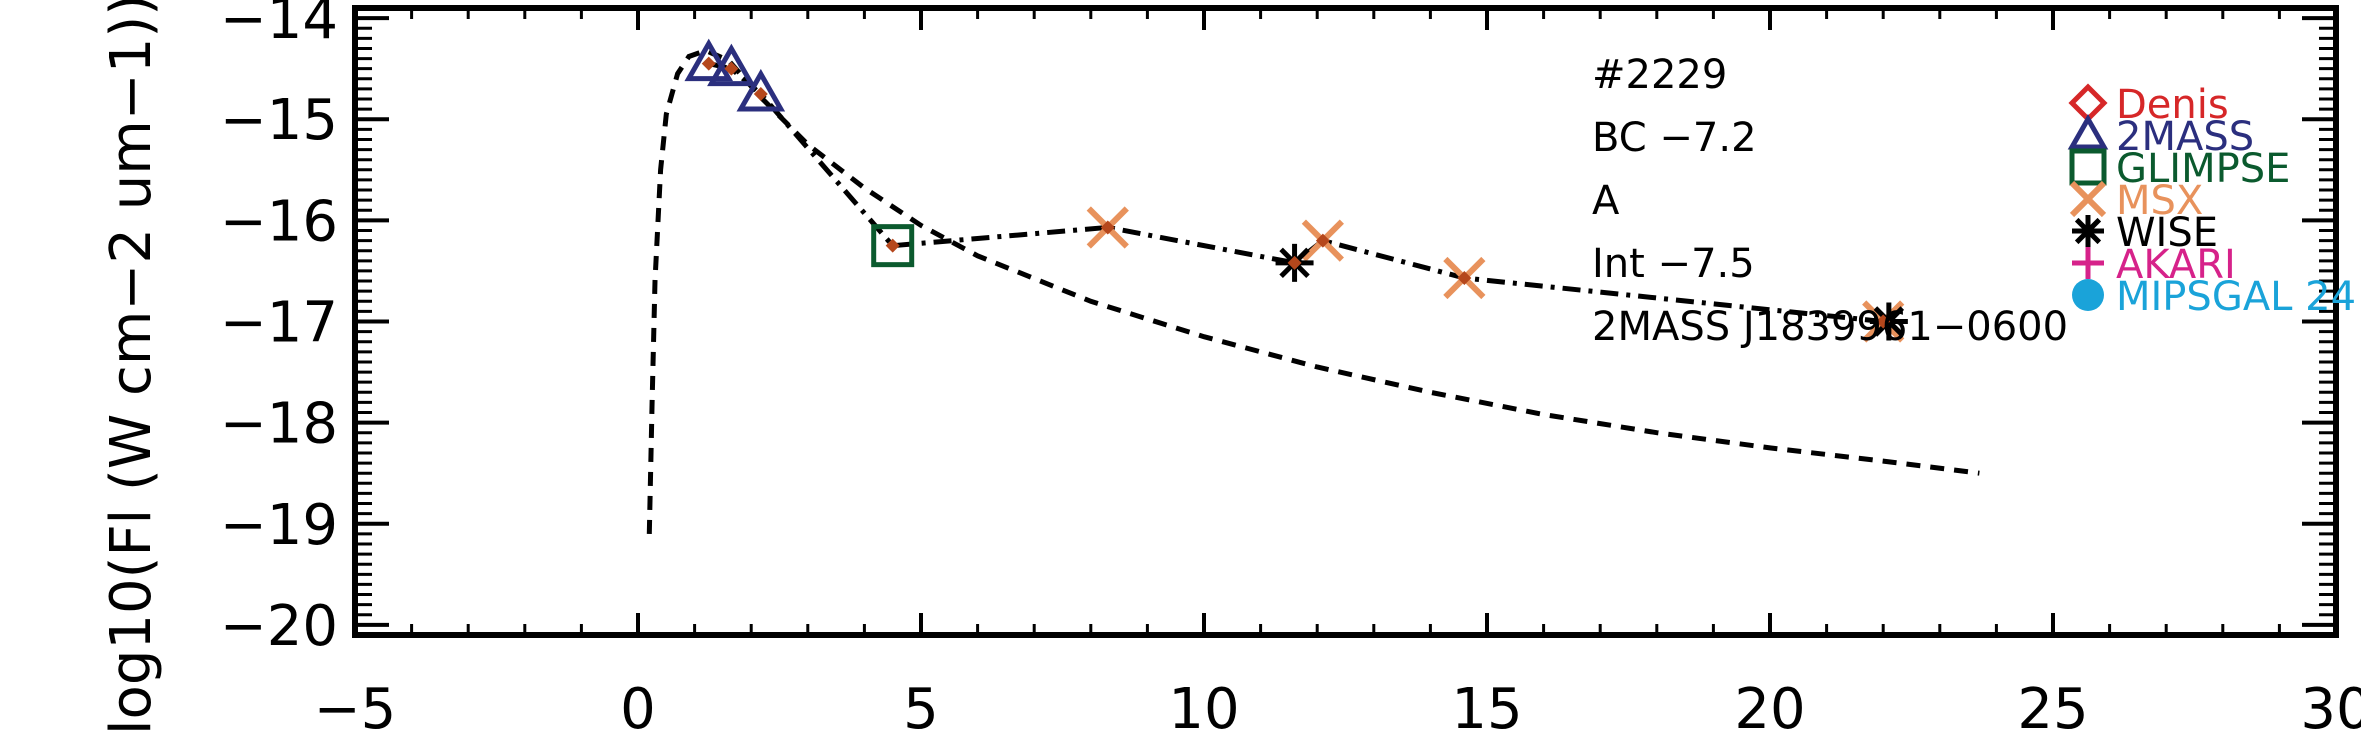  I want to click on legend-item: GLIMPSE, so click(2179, 169).